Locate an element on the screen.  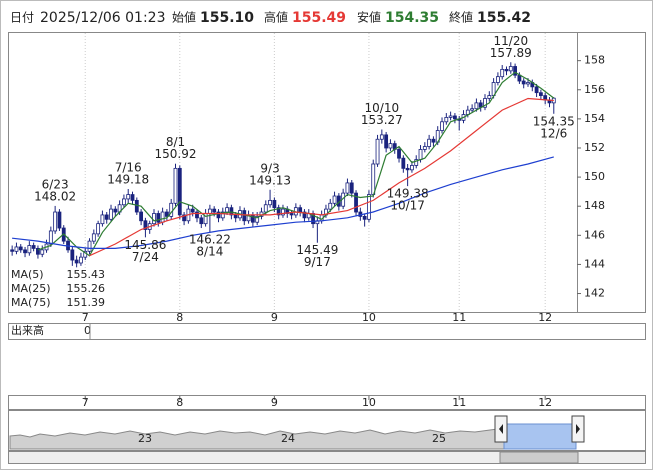
annotation-date: 7/16 is located at coordinates (128, 168).